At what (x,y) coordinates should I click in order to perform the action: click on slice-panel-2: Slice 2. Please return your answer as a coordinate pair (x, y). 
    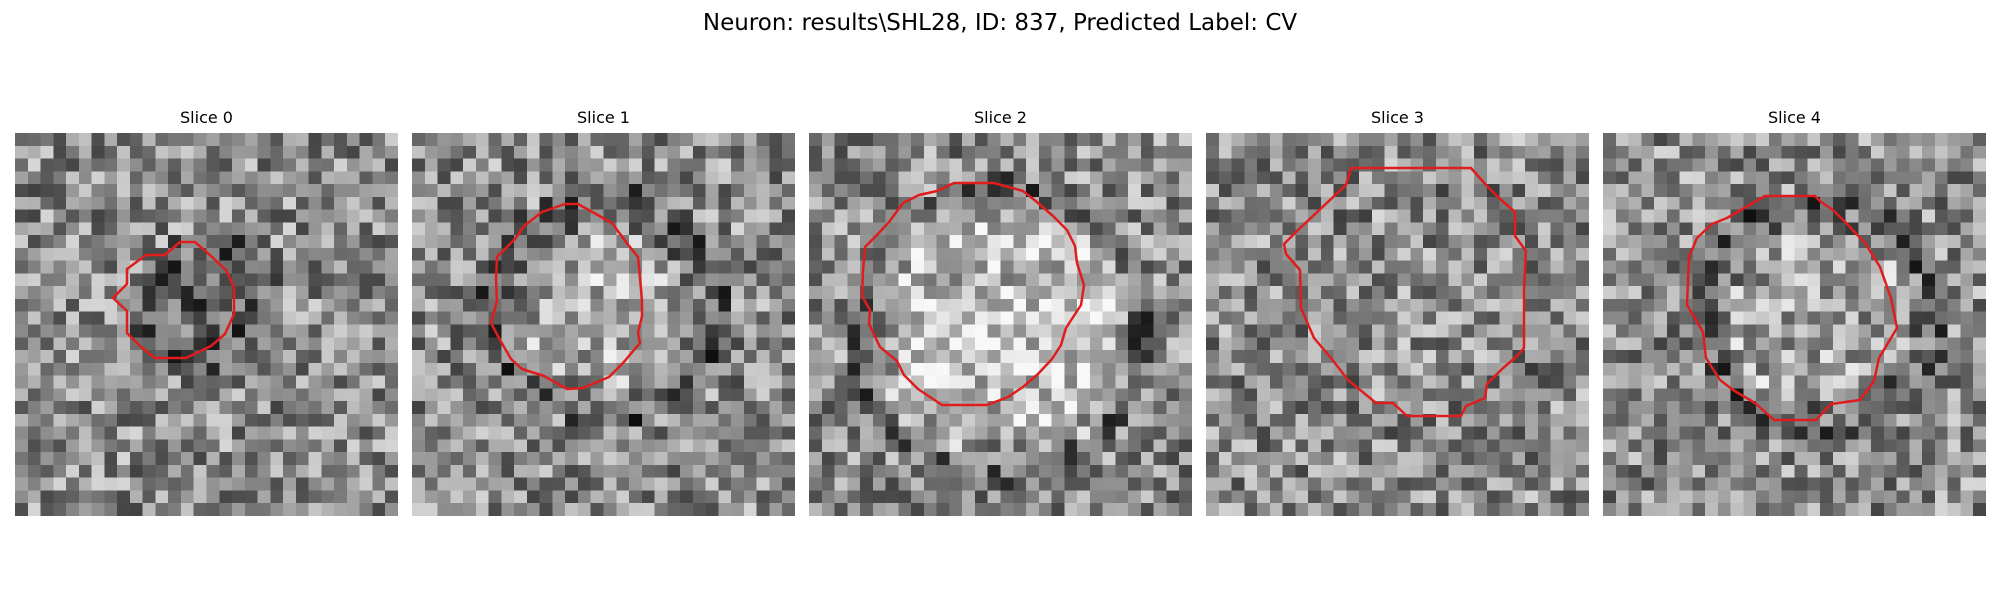
    Looking at the image, I should click on (1000, 312).